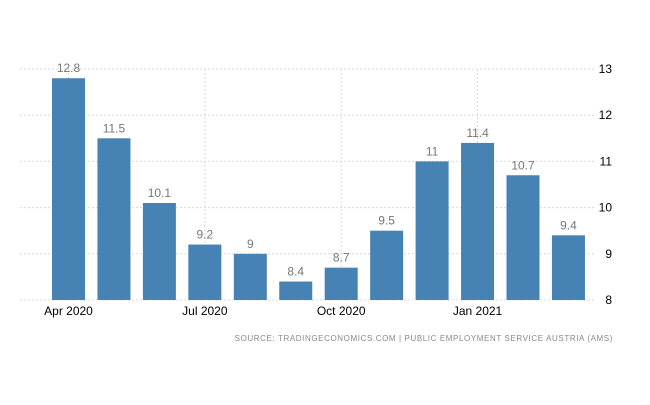 This screenshot has height=405, width=650. What do you see at coordinates (606, 208) in the screenshot?
I see `y-tick-label: 10` at bounding box center [606, 208].